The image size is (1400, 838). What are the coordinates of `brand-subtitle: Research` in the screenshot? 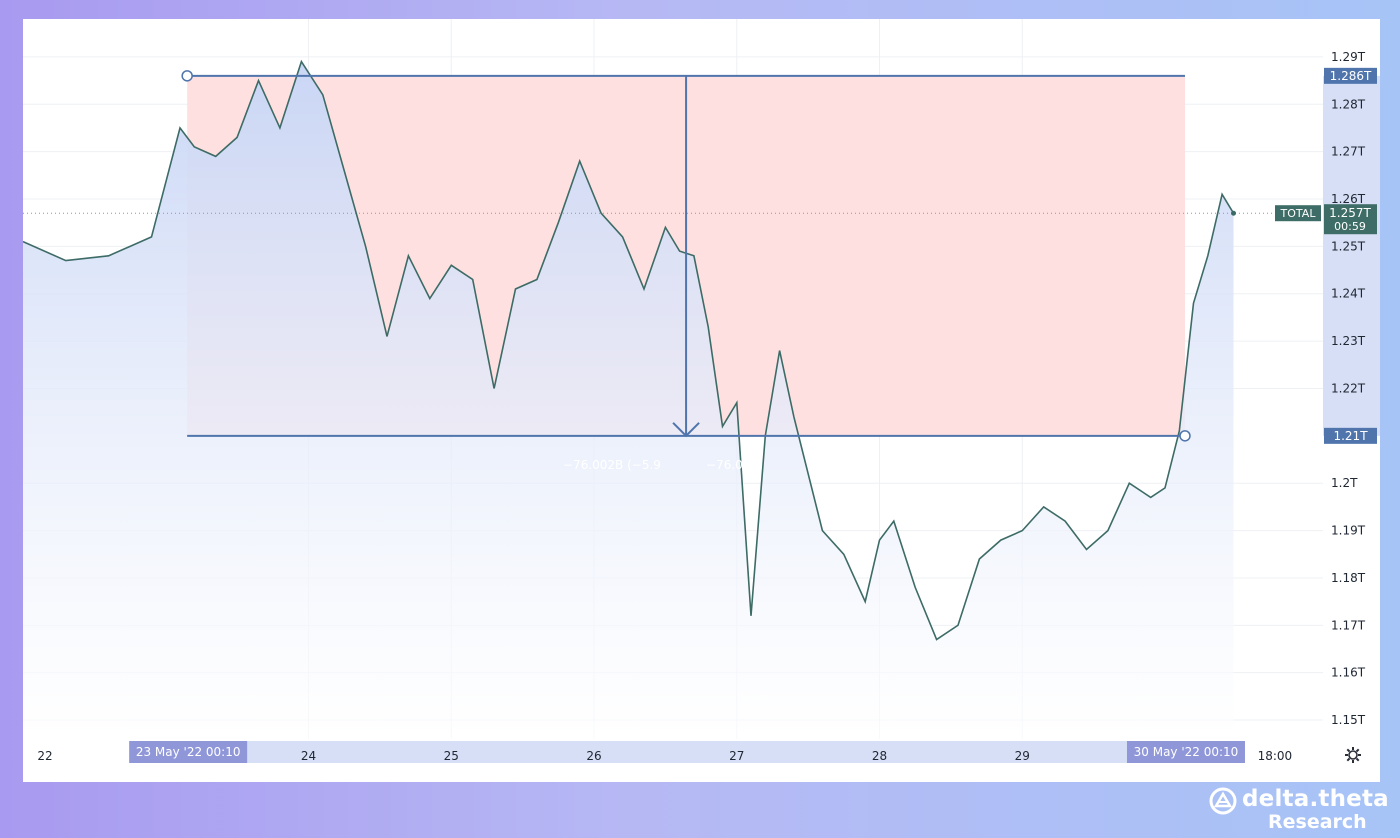 It's located at (1317, 822).